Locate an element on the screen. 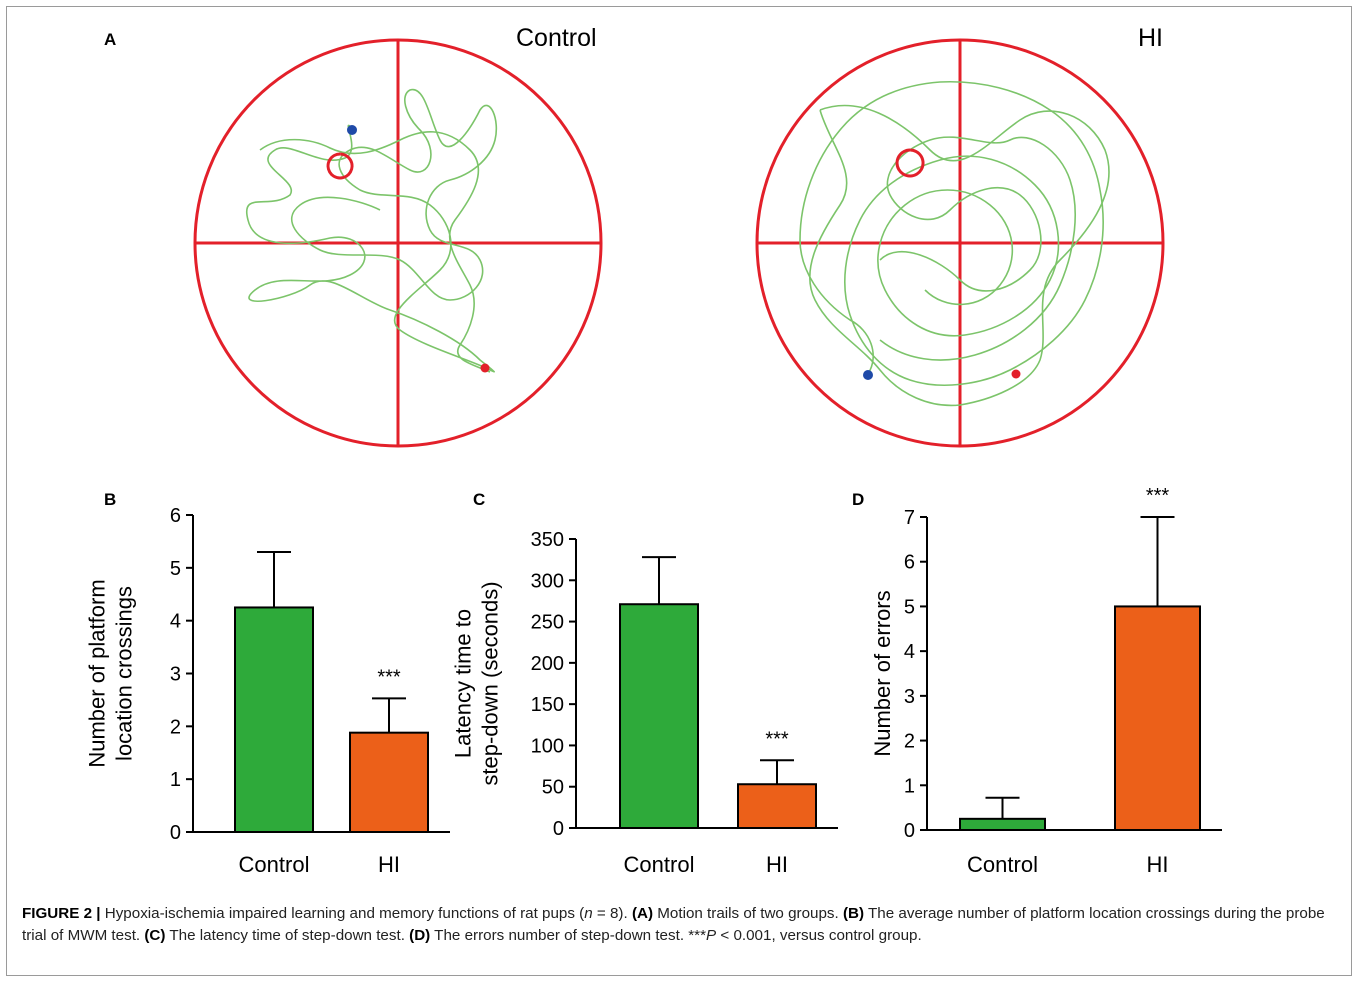  y-tick-label: 150 is located at coordinates (547, 705).